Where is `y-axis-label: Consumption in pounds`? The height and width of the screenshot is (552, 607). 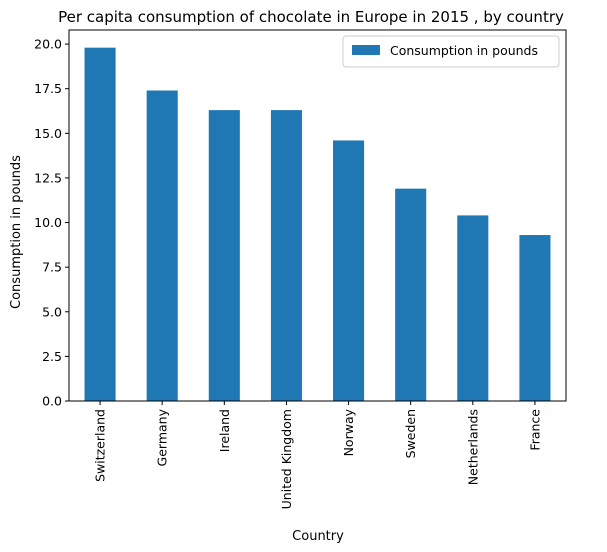
y-axis-label: Consumption in pounds is located at coordinates (16, 232).